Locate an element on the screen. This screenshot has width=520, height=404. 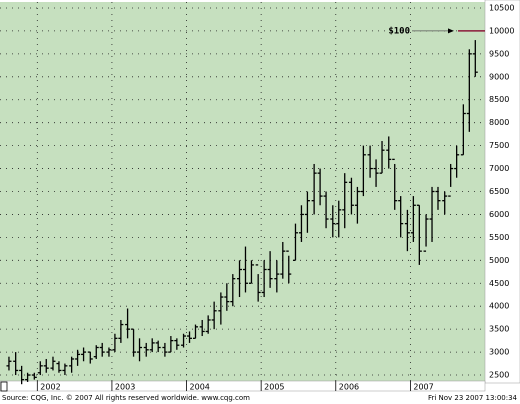
y-tick-label: 2500 is located at coordinates (499, 375).